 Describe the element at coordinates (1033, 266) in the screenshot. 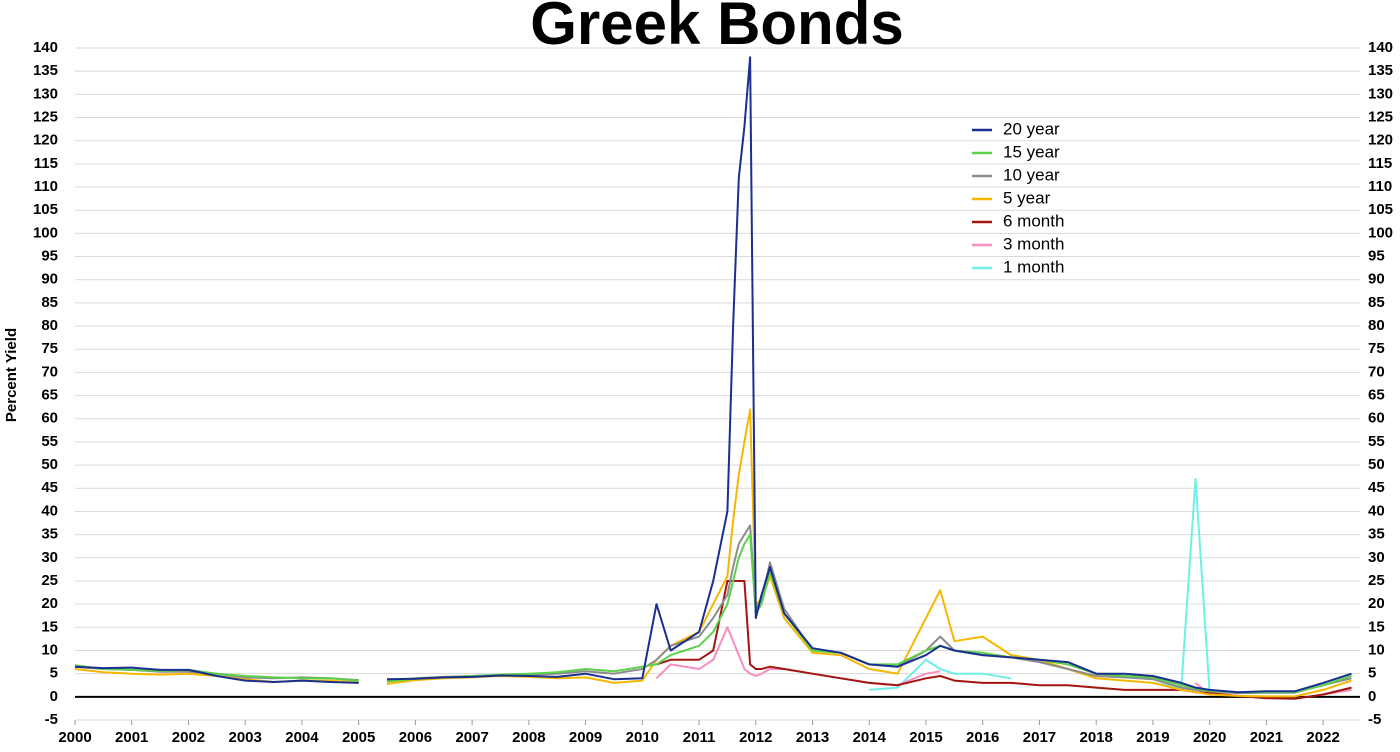

I see `legend-label: 1 month` at that location.